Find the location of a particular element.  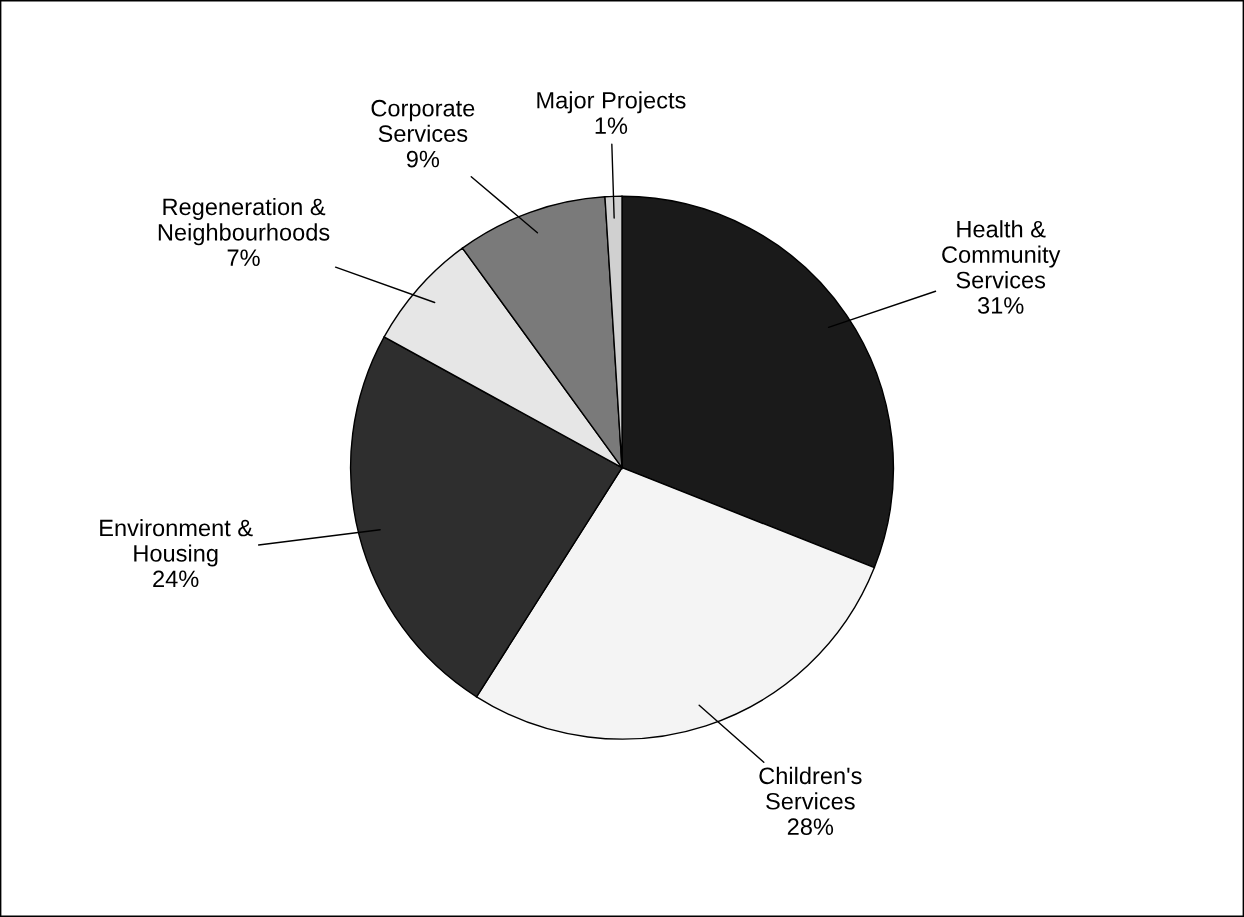

data-label: 24% is located at coordinates (176, 579).